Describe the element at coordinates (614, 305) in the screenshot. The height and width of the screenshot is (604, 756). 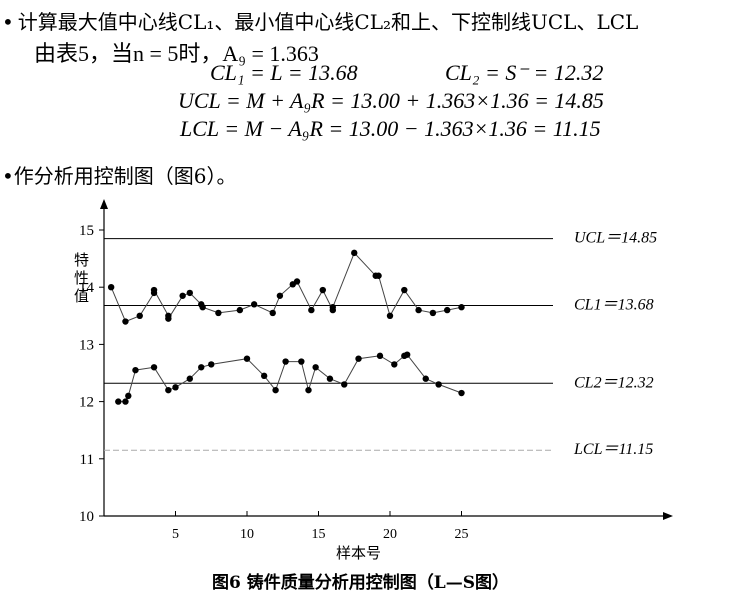
I see `control-line-label: CL1＝13.68` at that location.